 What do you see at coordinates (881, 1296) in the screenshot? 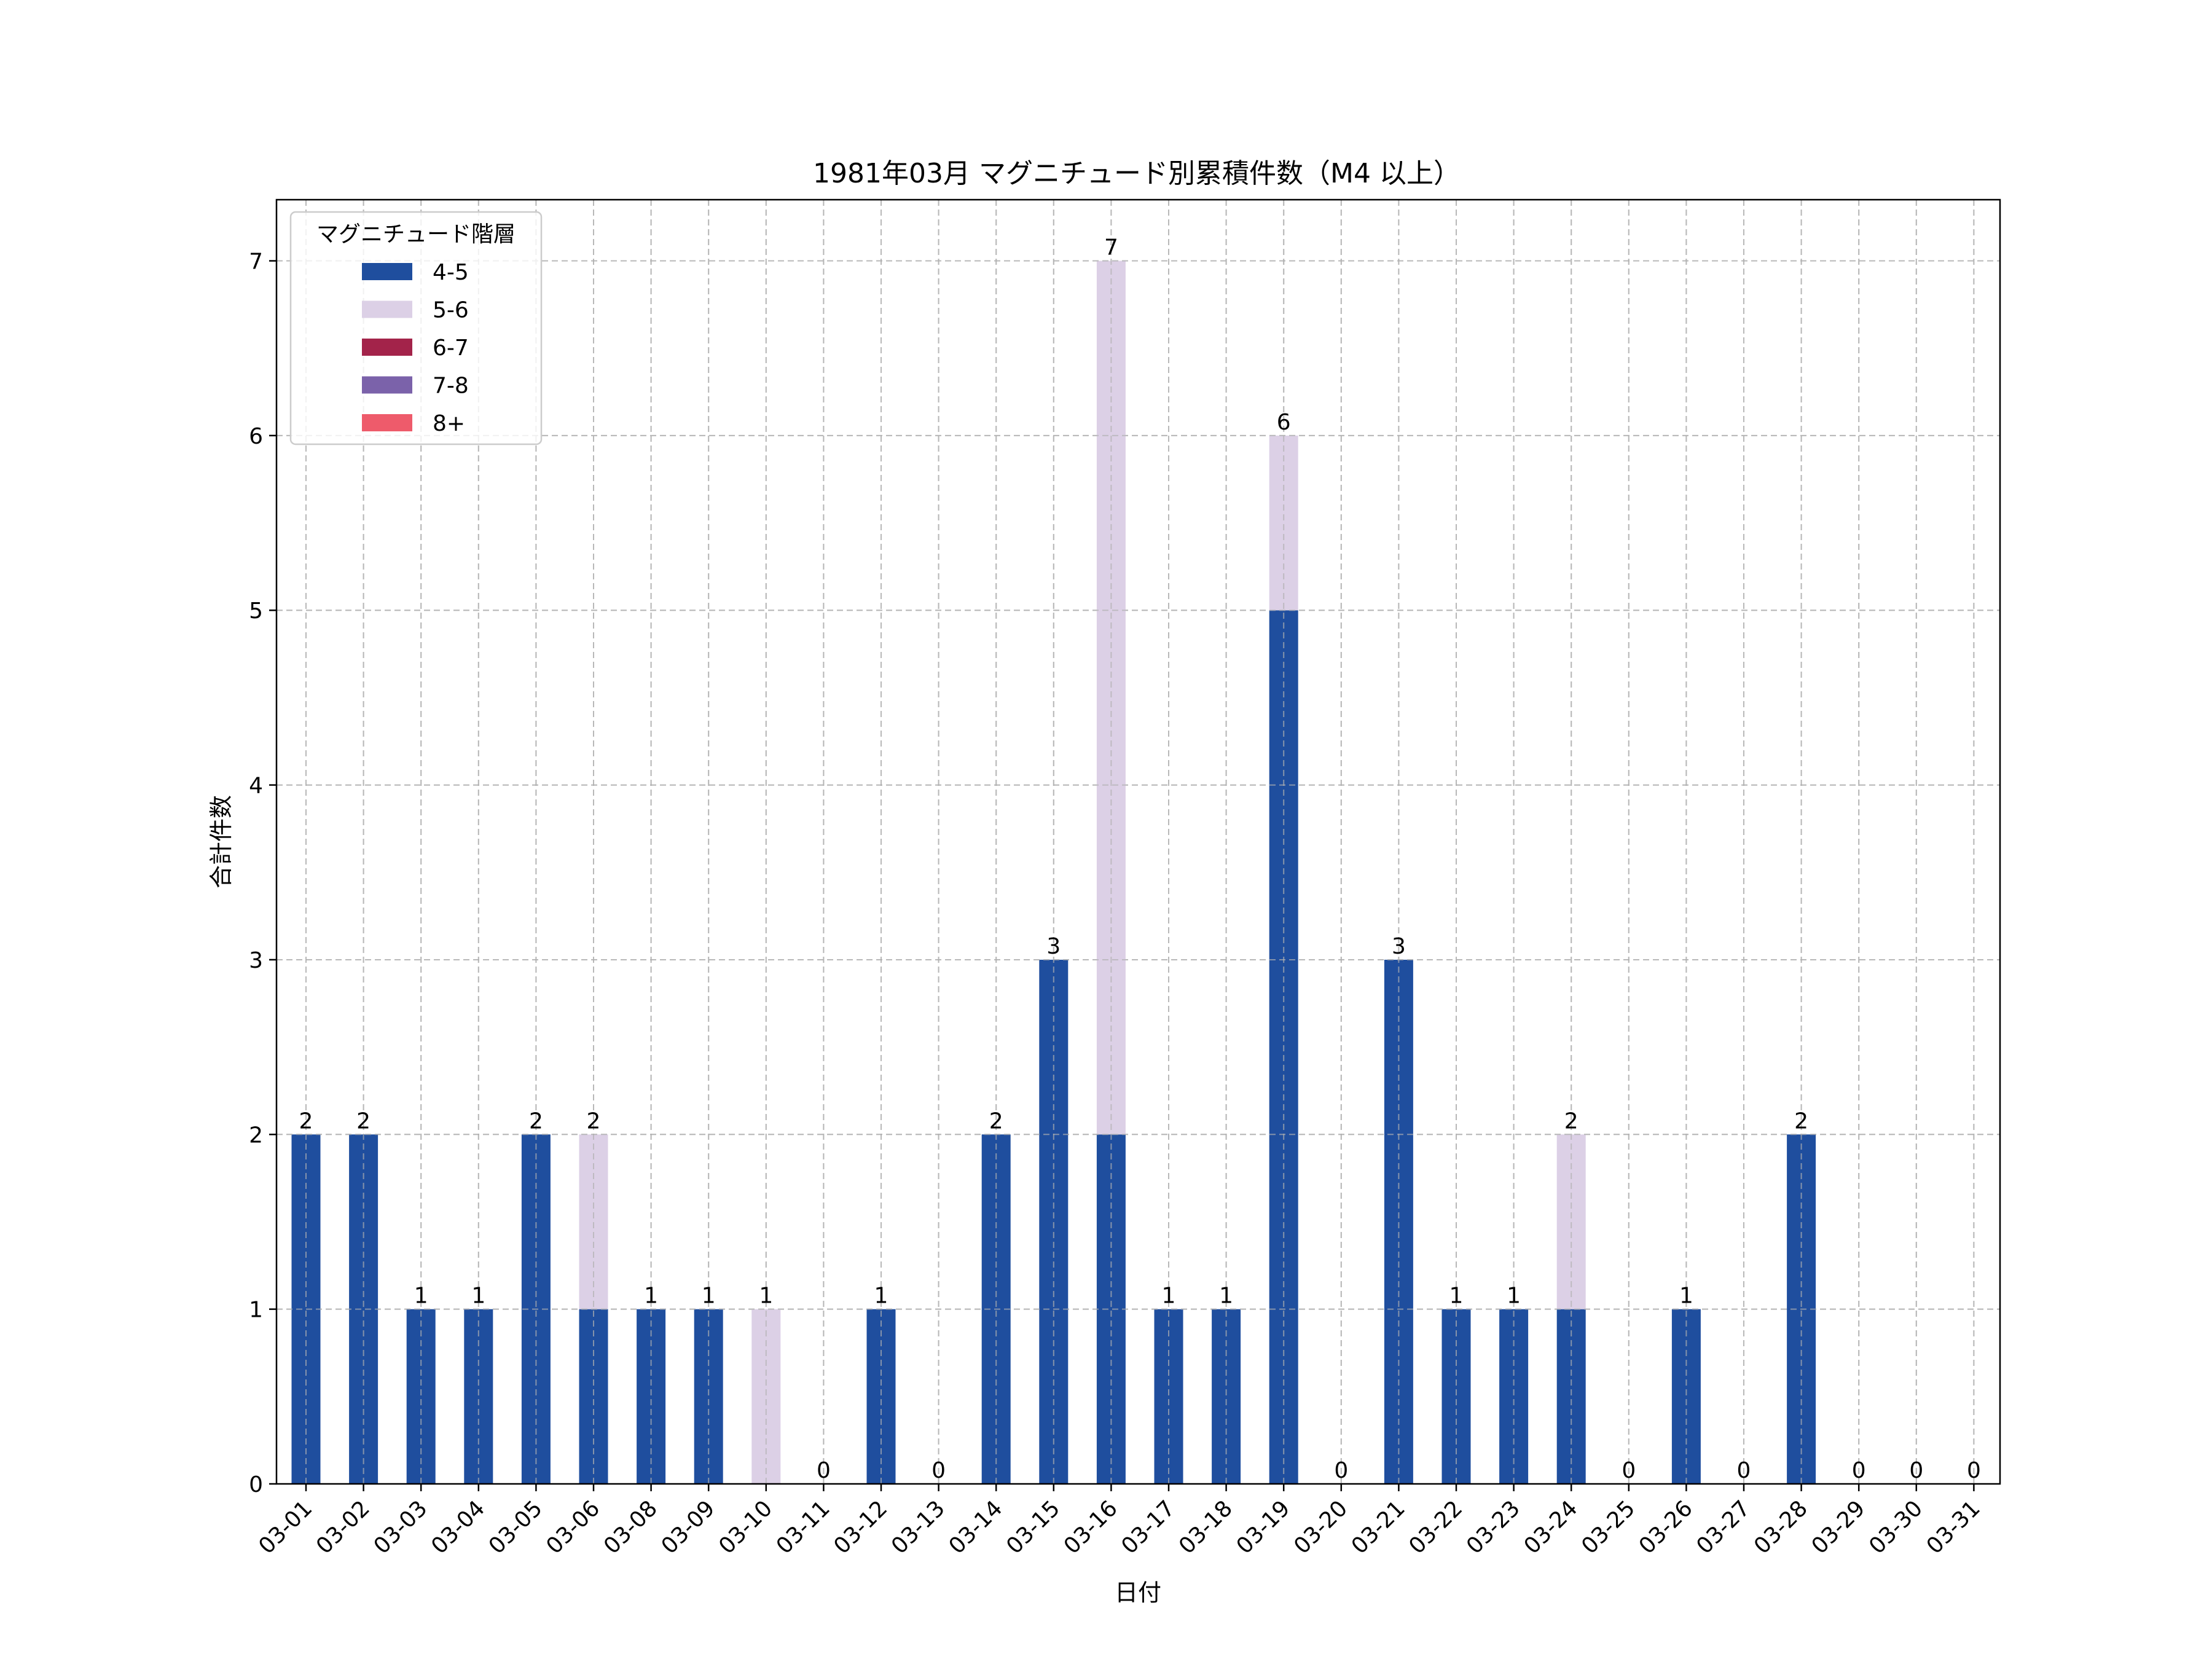
I see `data-label-03-12: 1` at bounding box center [881, 1296].